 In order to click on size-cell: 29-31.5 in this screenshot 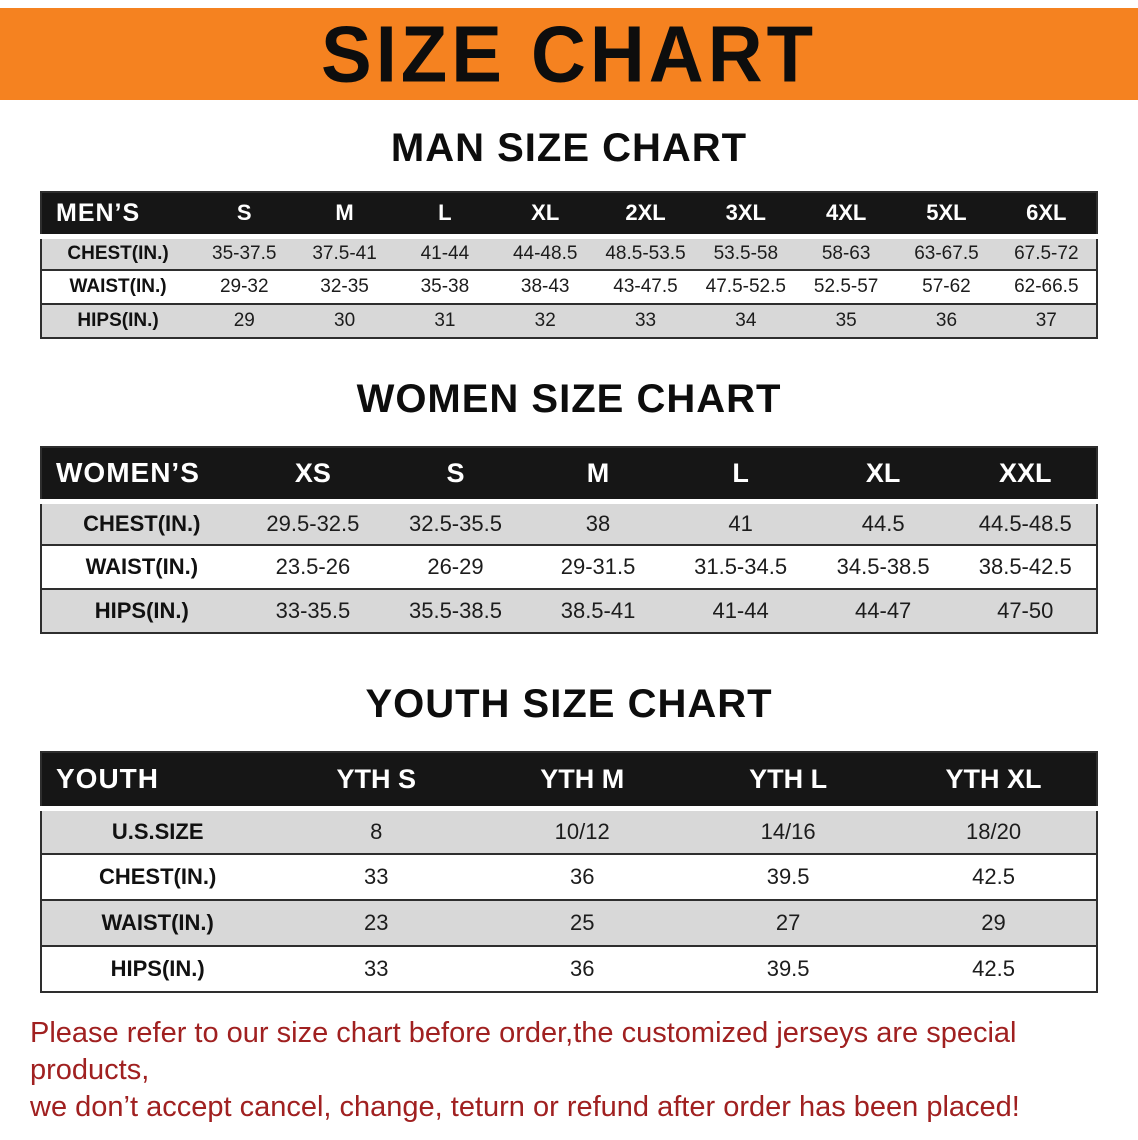, I will do `click(598, 566)`.